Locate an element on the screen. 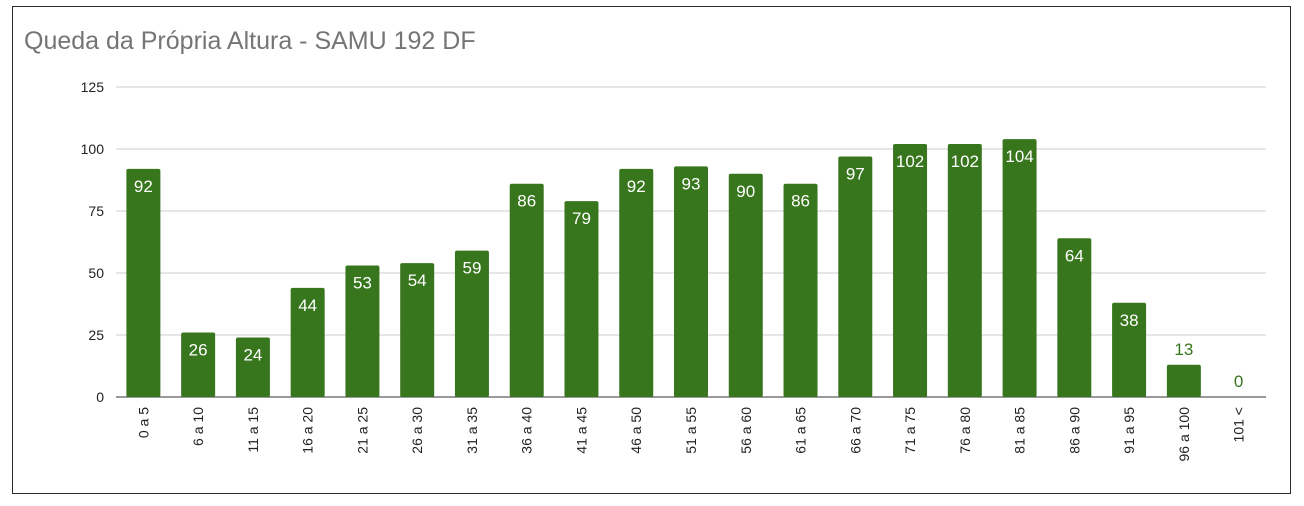 The width and height of the screenshot is (1304, 506). data-label: 53 is located at coordinates (362, 283).